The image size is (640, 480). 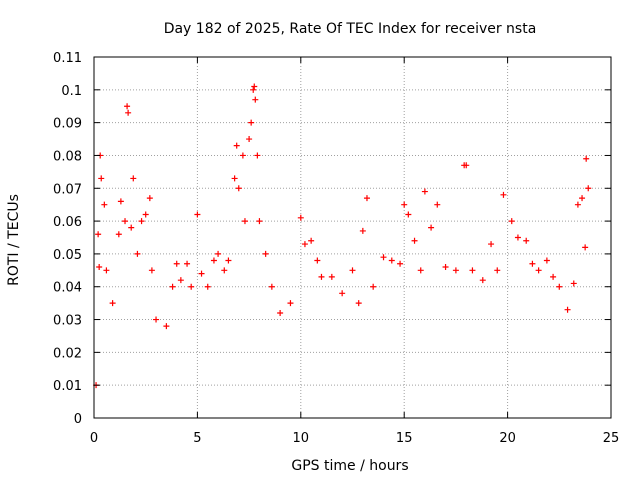 What do you see at coordinates (349, 466) in the screenshot?
I see `x-axis-label: GPS time / hours` at bounding box center [349, 466].